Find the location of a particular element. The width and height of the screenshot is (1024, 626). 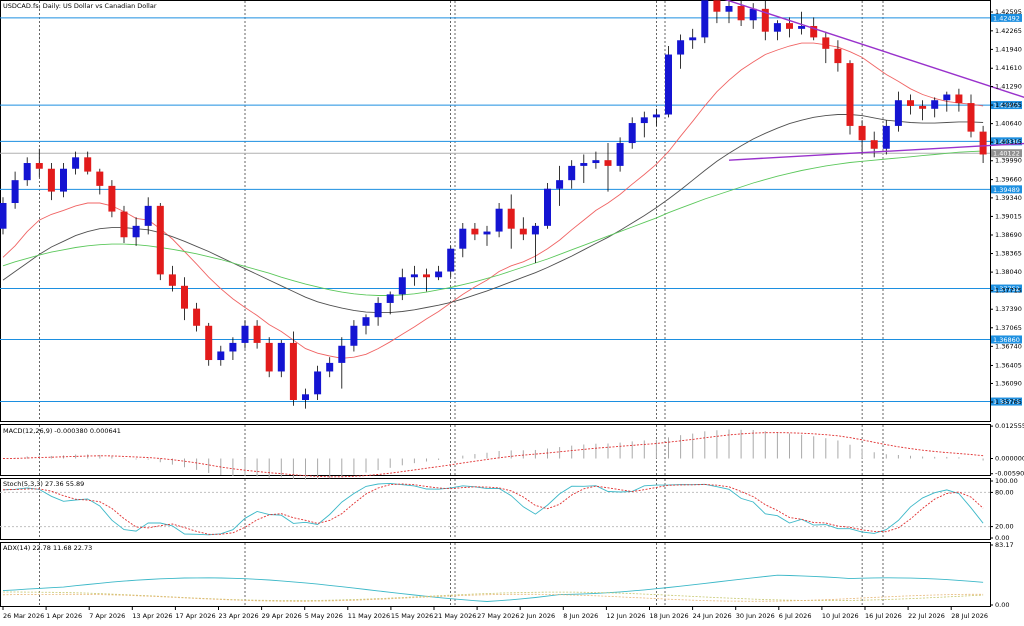

price-tick-label: 1.40965 is located at coordinates (1008, 105).